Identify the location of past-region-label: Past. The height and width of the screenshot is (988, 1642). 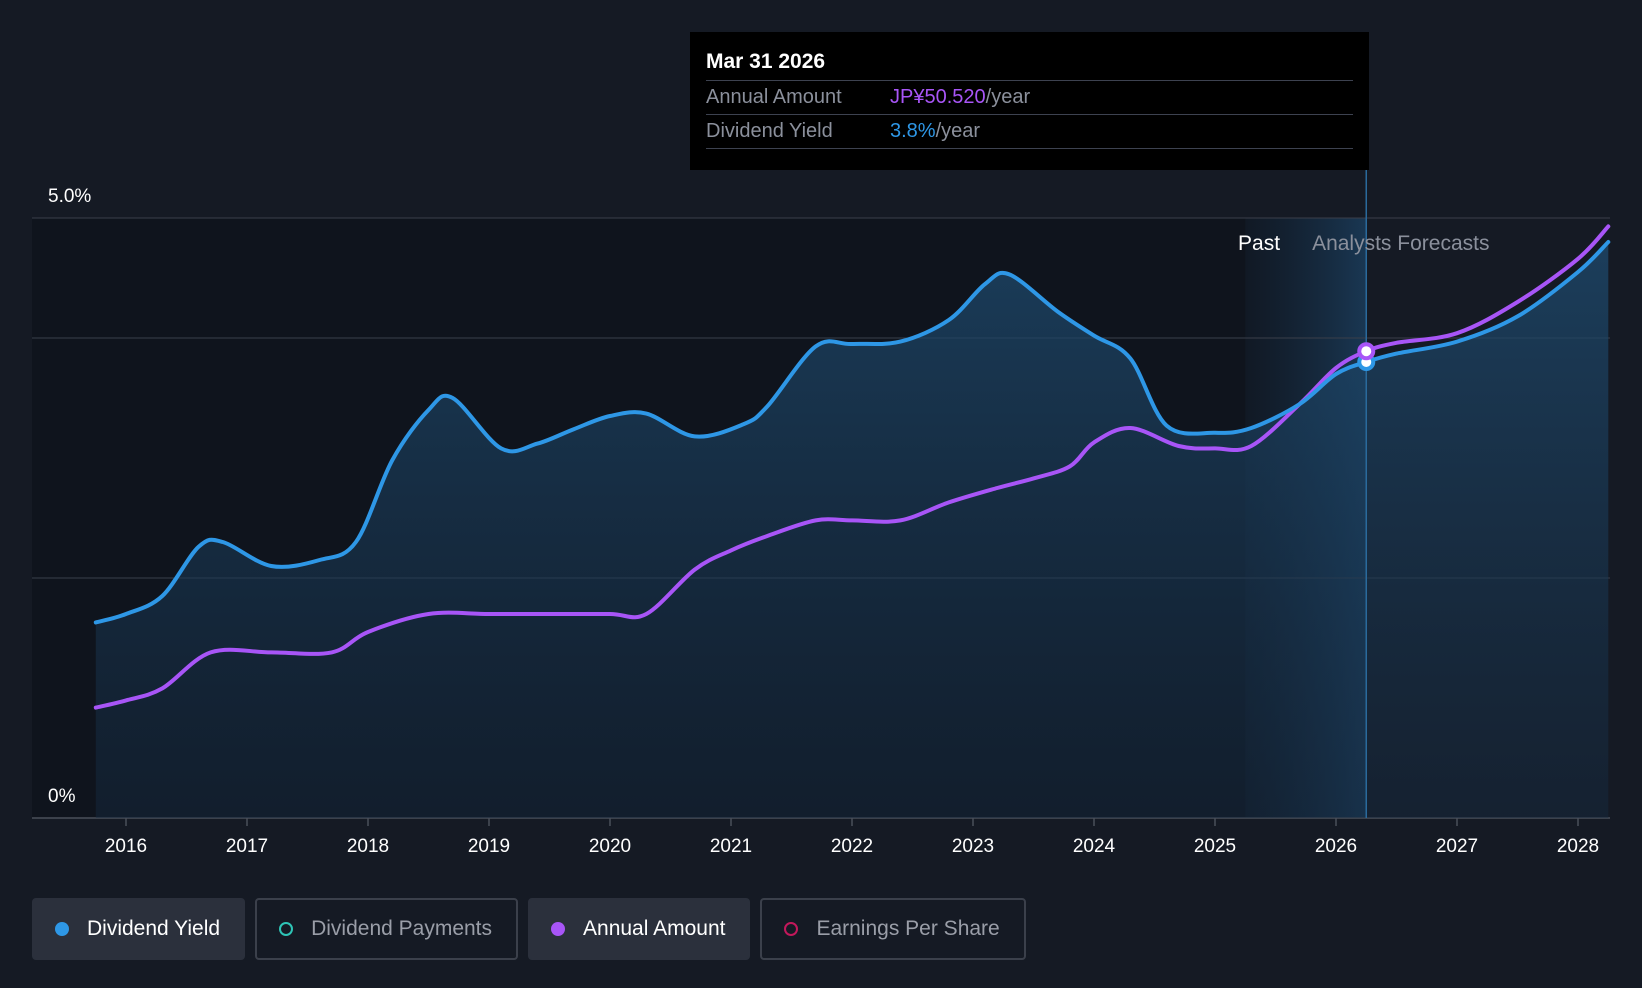
(1259, 243).